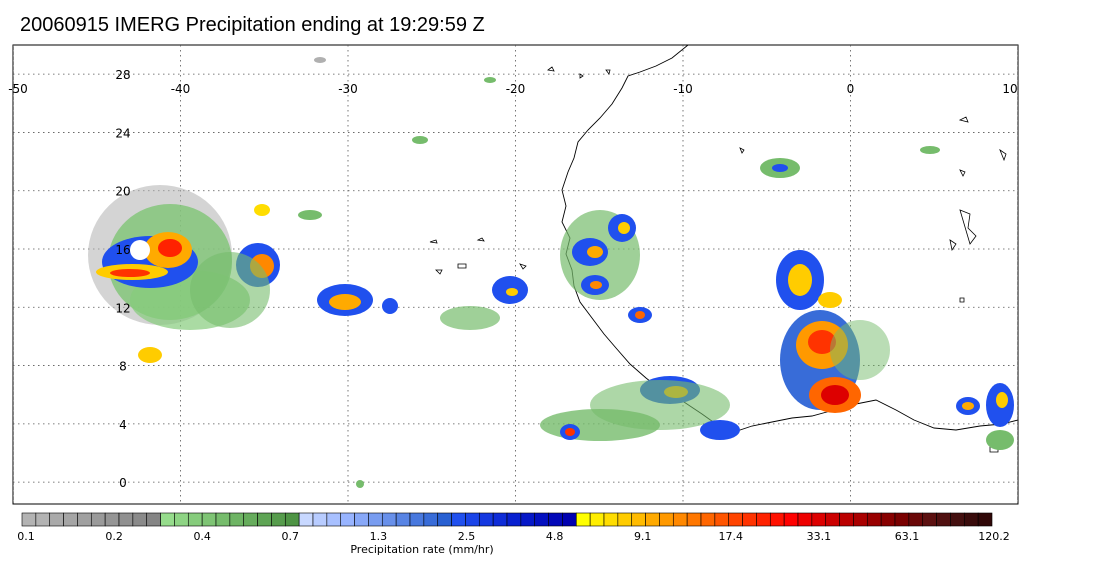 The image size is (1101, 571). Describe the element at coordinates (114, 536) in the screenshot. I see `colorbar-tick-label: 0.2` at that location.